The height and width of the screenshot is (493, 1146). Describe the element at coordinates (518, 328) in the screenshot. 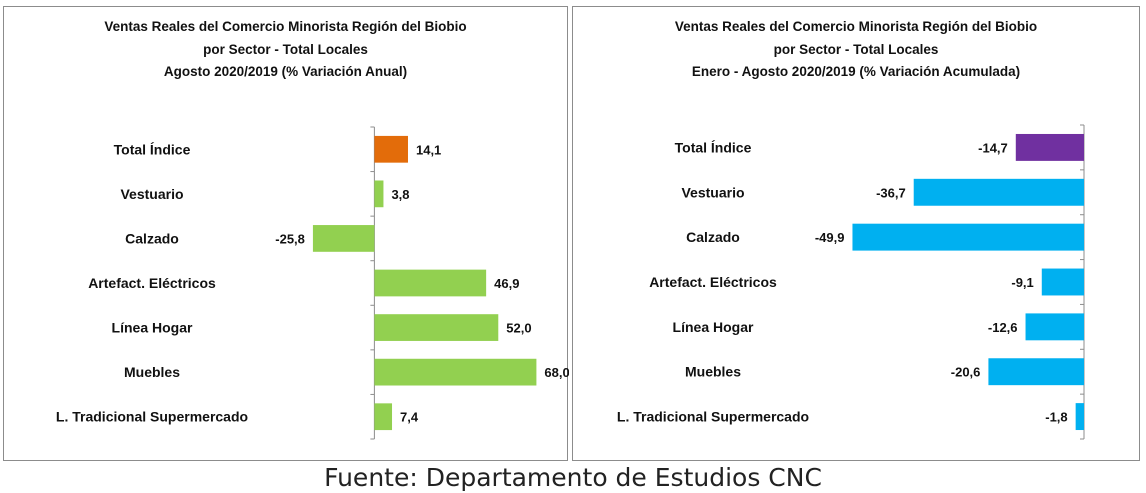

I see `data-label: 52,0` at that location.